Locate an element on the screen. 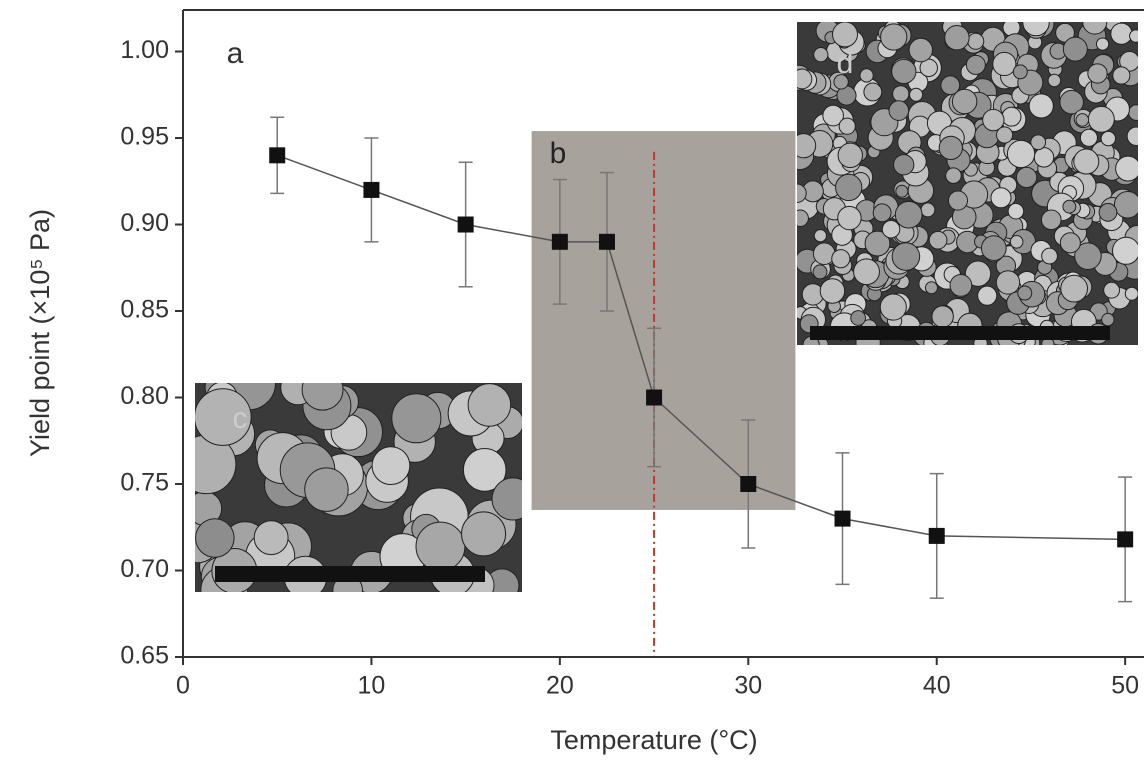 This screenshot has width=1144, height=760. x-tick-label: 30 is located at coordinates (748, 686).